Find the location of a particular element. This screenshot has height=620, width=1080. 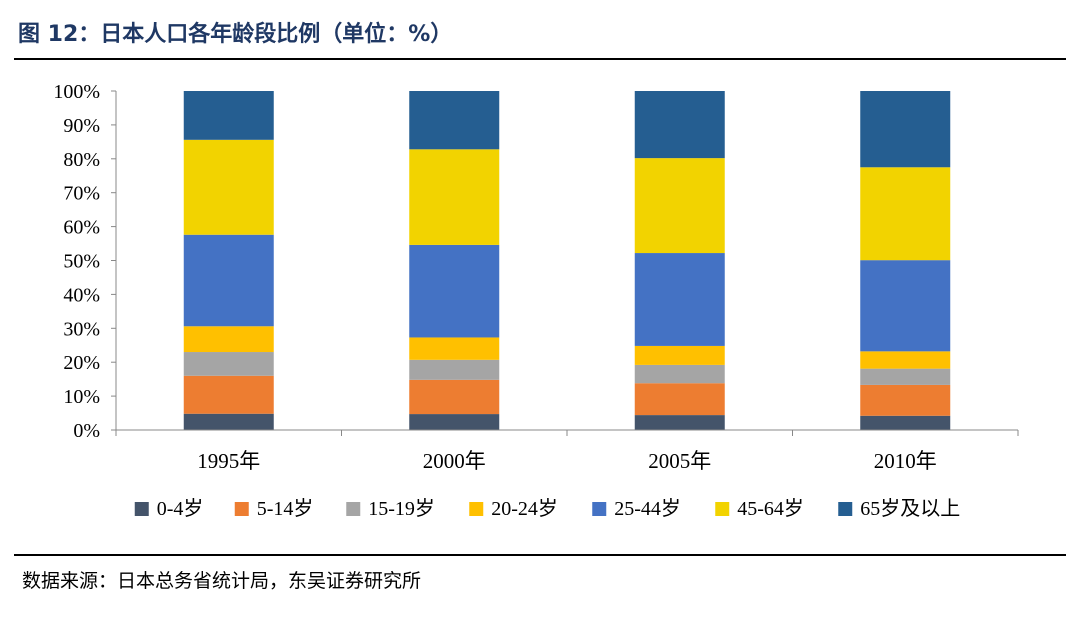

legend-label: 15-19岁 is located at coordinates (401, 508).